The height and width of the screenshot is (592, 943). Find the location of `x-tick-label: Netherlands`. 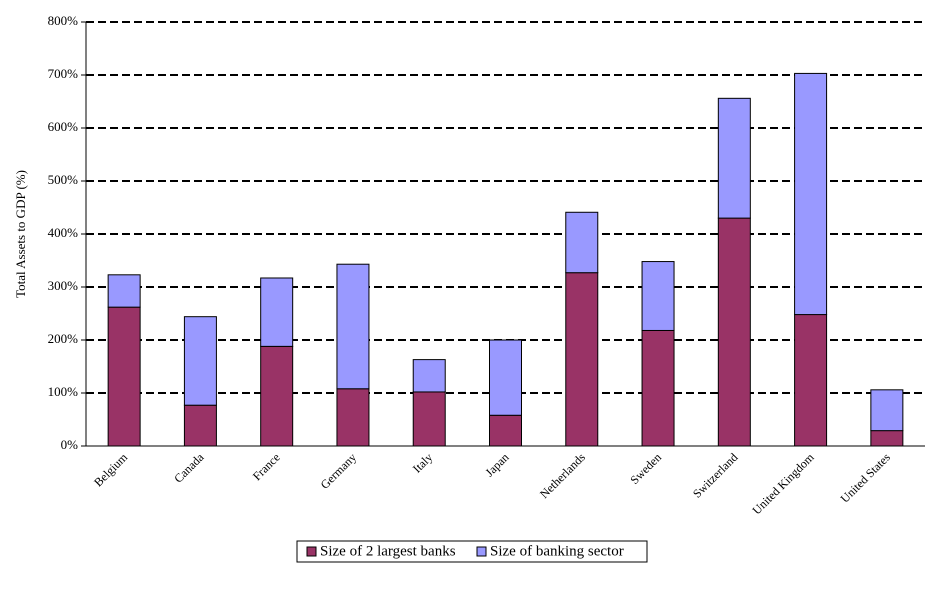

x-tick-label: Netherlands is located at coordinates (562, 475).